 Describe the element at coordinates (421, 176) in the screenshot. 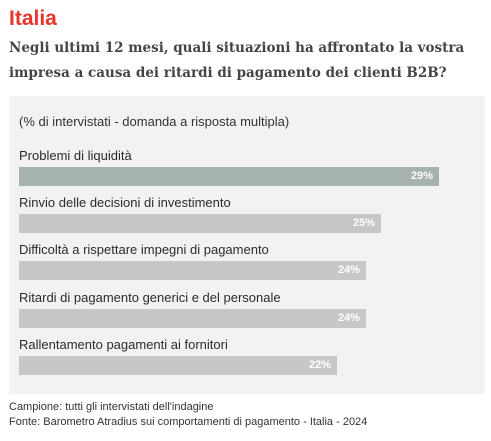

I see `bar-value-label: 29%` at that location.